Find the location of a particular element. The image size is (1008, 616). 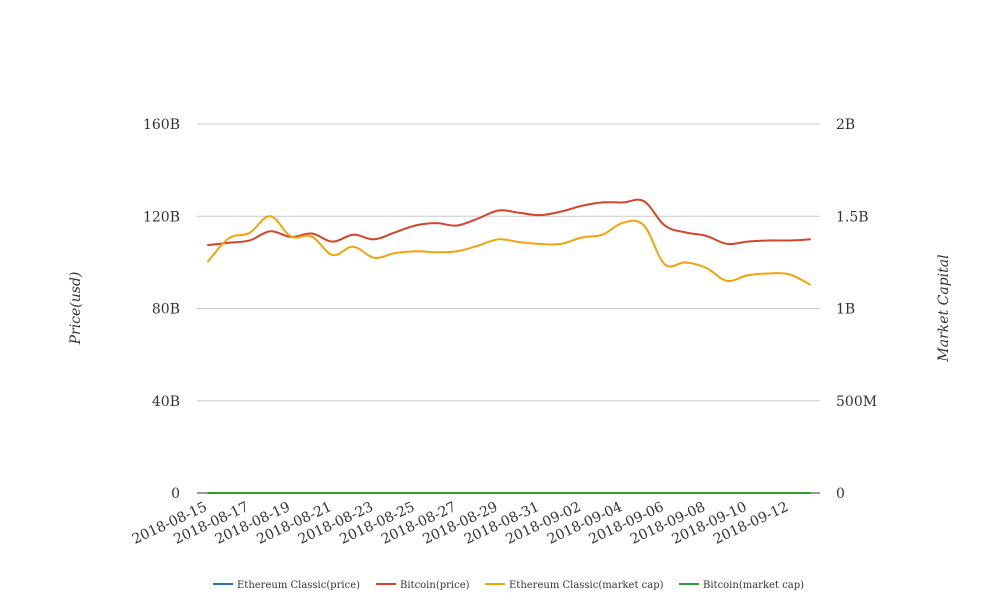

right-axis-title: Market Capital is located at coordinates (944, 308).